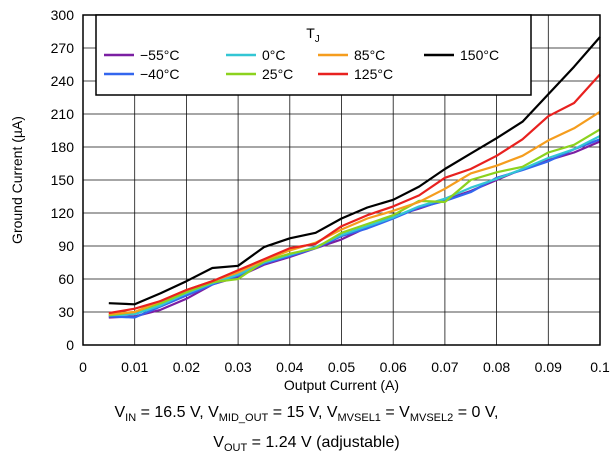 The width and height of the screenshot is (613, 466). What do you see at coordinates (301, 64) in the screenshot?
I see `legend-items: −55°C −40°C 0°C 25°C 85°C 125°C 150°C` at bounding box center [301, 64].